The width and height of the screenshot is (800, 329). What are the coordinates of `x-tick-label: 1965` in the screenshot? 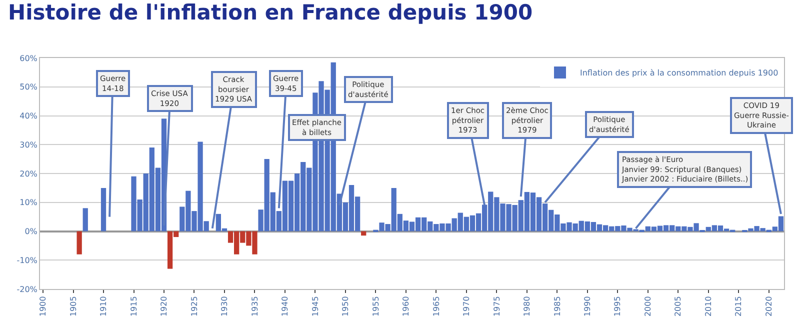 It's located at (436, 306).